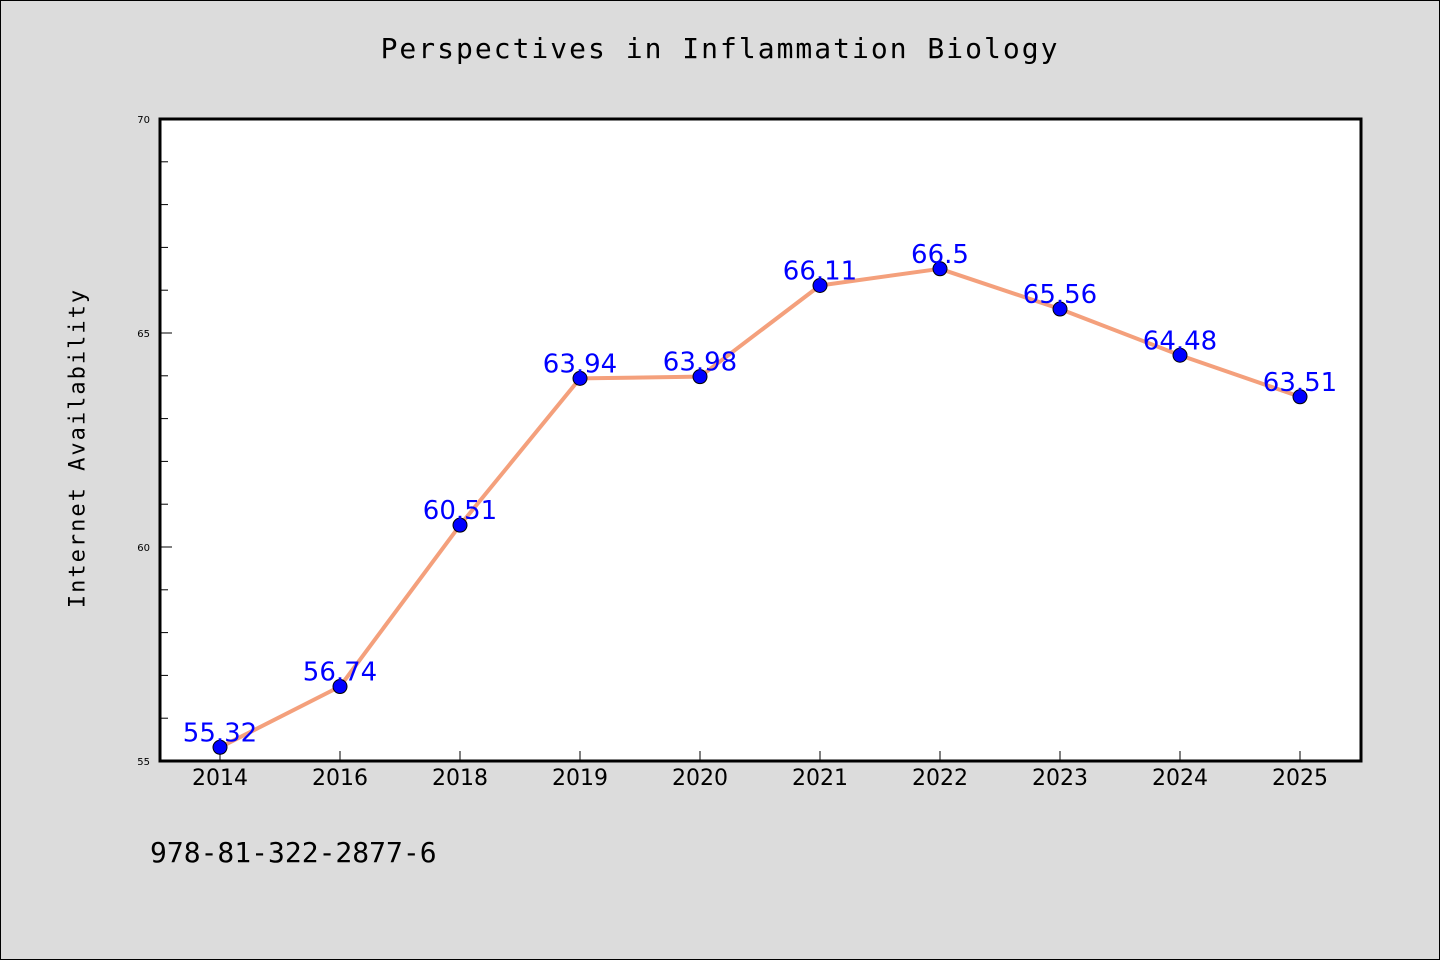 The height and width of the screenshot is (960, 1440). What do you see at coordinates (580, 778) in the screenshot?
I see `x-tick-label: 2019` at bounding box center [580, 778].